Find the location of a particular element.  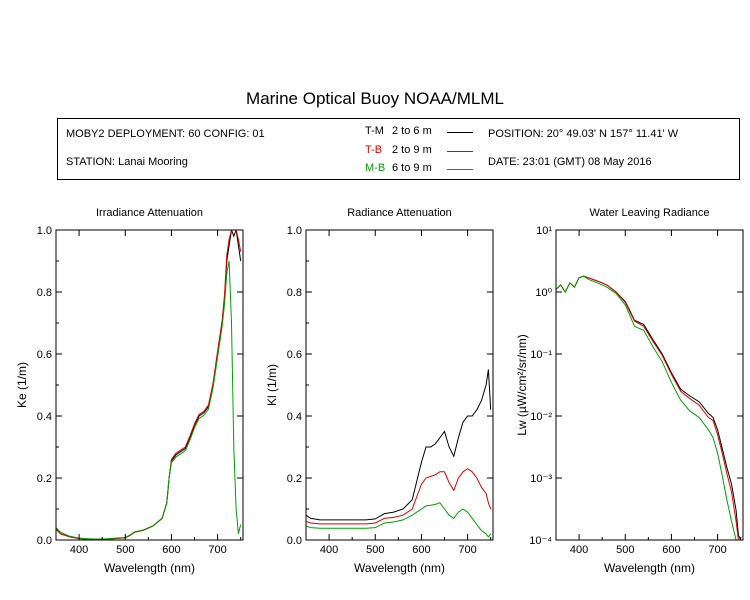

y-tick-label: 10⁻² is located at coordinates (541, 417).